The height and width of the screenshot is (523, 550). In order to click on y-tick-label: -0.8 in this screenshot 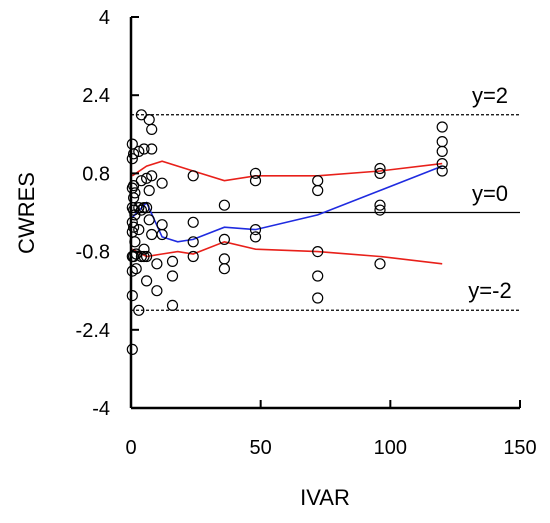, I will do `click(93, 253)`.